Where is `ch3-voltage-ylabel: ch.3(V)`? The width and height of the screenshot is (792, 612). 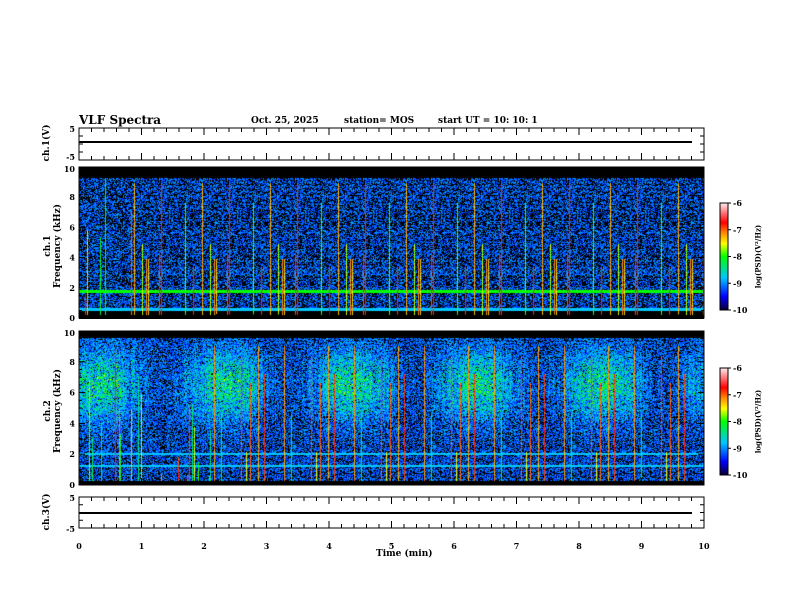
ch3-voltage-ylabel: ch.3(V) is located at coordinates (47, 512).